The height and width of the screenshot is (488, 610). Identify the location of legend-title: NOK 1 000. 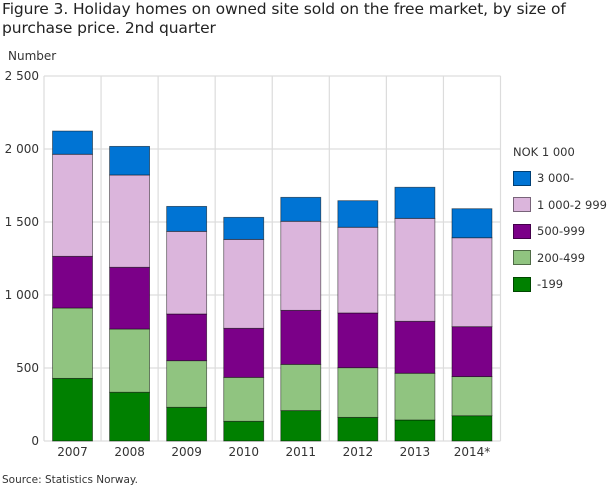
(544, 152).